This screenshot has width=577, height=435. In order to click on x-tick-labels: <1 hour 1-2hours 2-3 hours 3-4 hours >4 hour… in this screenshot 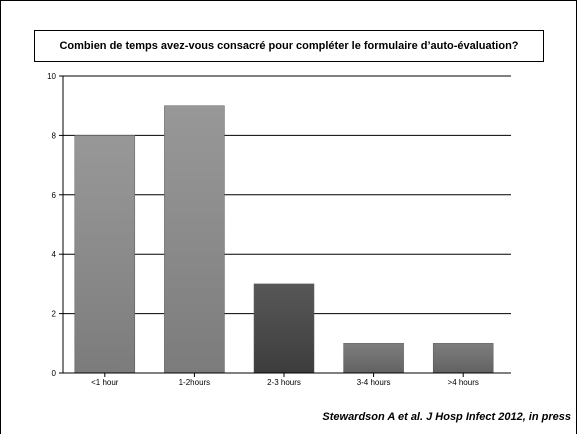, I will do `click(285, 380)`.